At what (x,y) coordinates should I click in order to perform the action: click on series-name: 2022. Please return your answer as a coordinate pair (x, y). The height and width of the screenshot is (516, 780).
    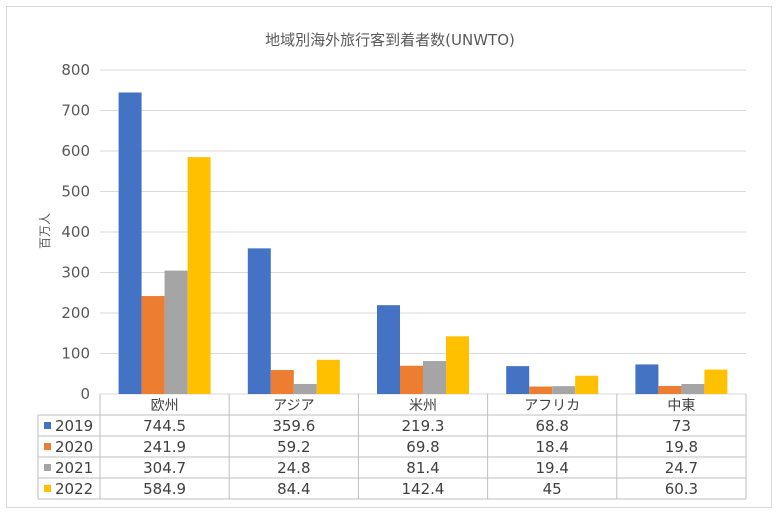
    Looking at the image, I should click on (74, 489).